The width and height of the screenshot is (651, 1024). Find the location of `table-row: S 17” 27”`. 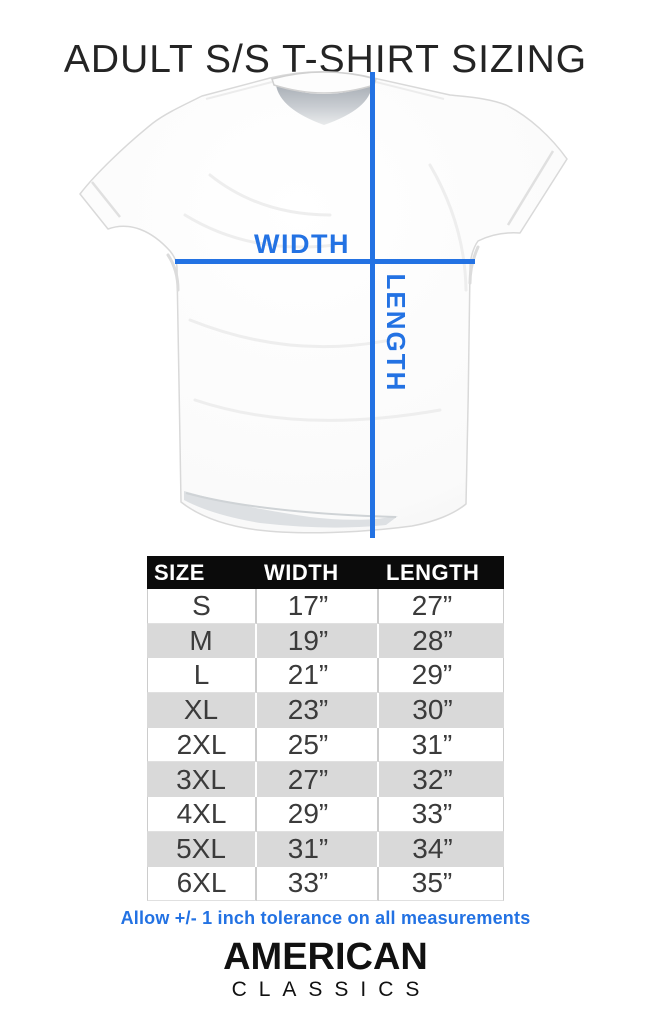

table-row: S 17” 27” is located at coordinates (325, 606).